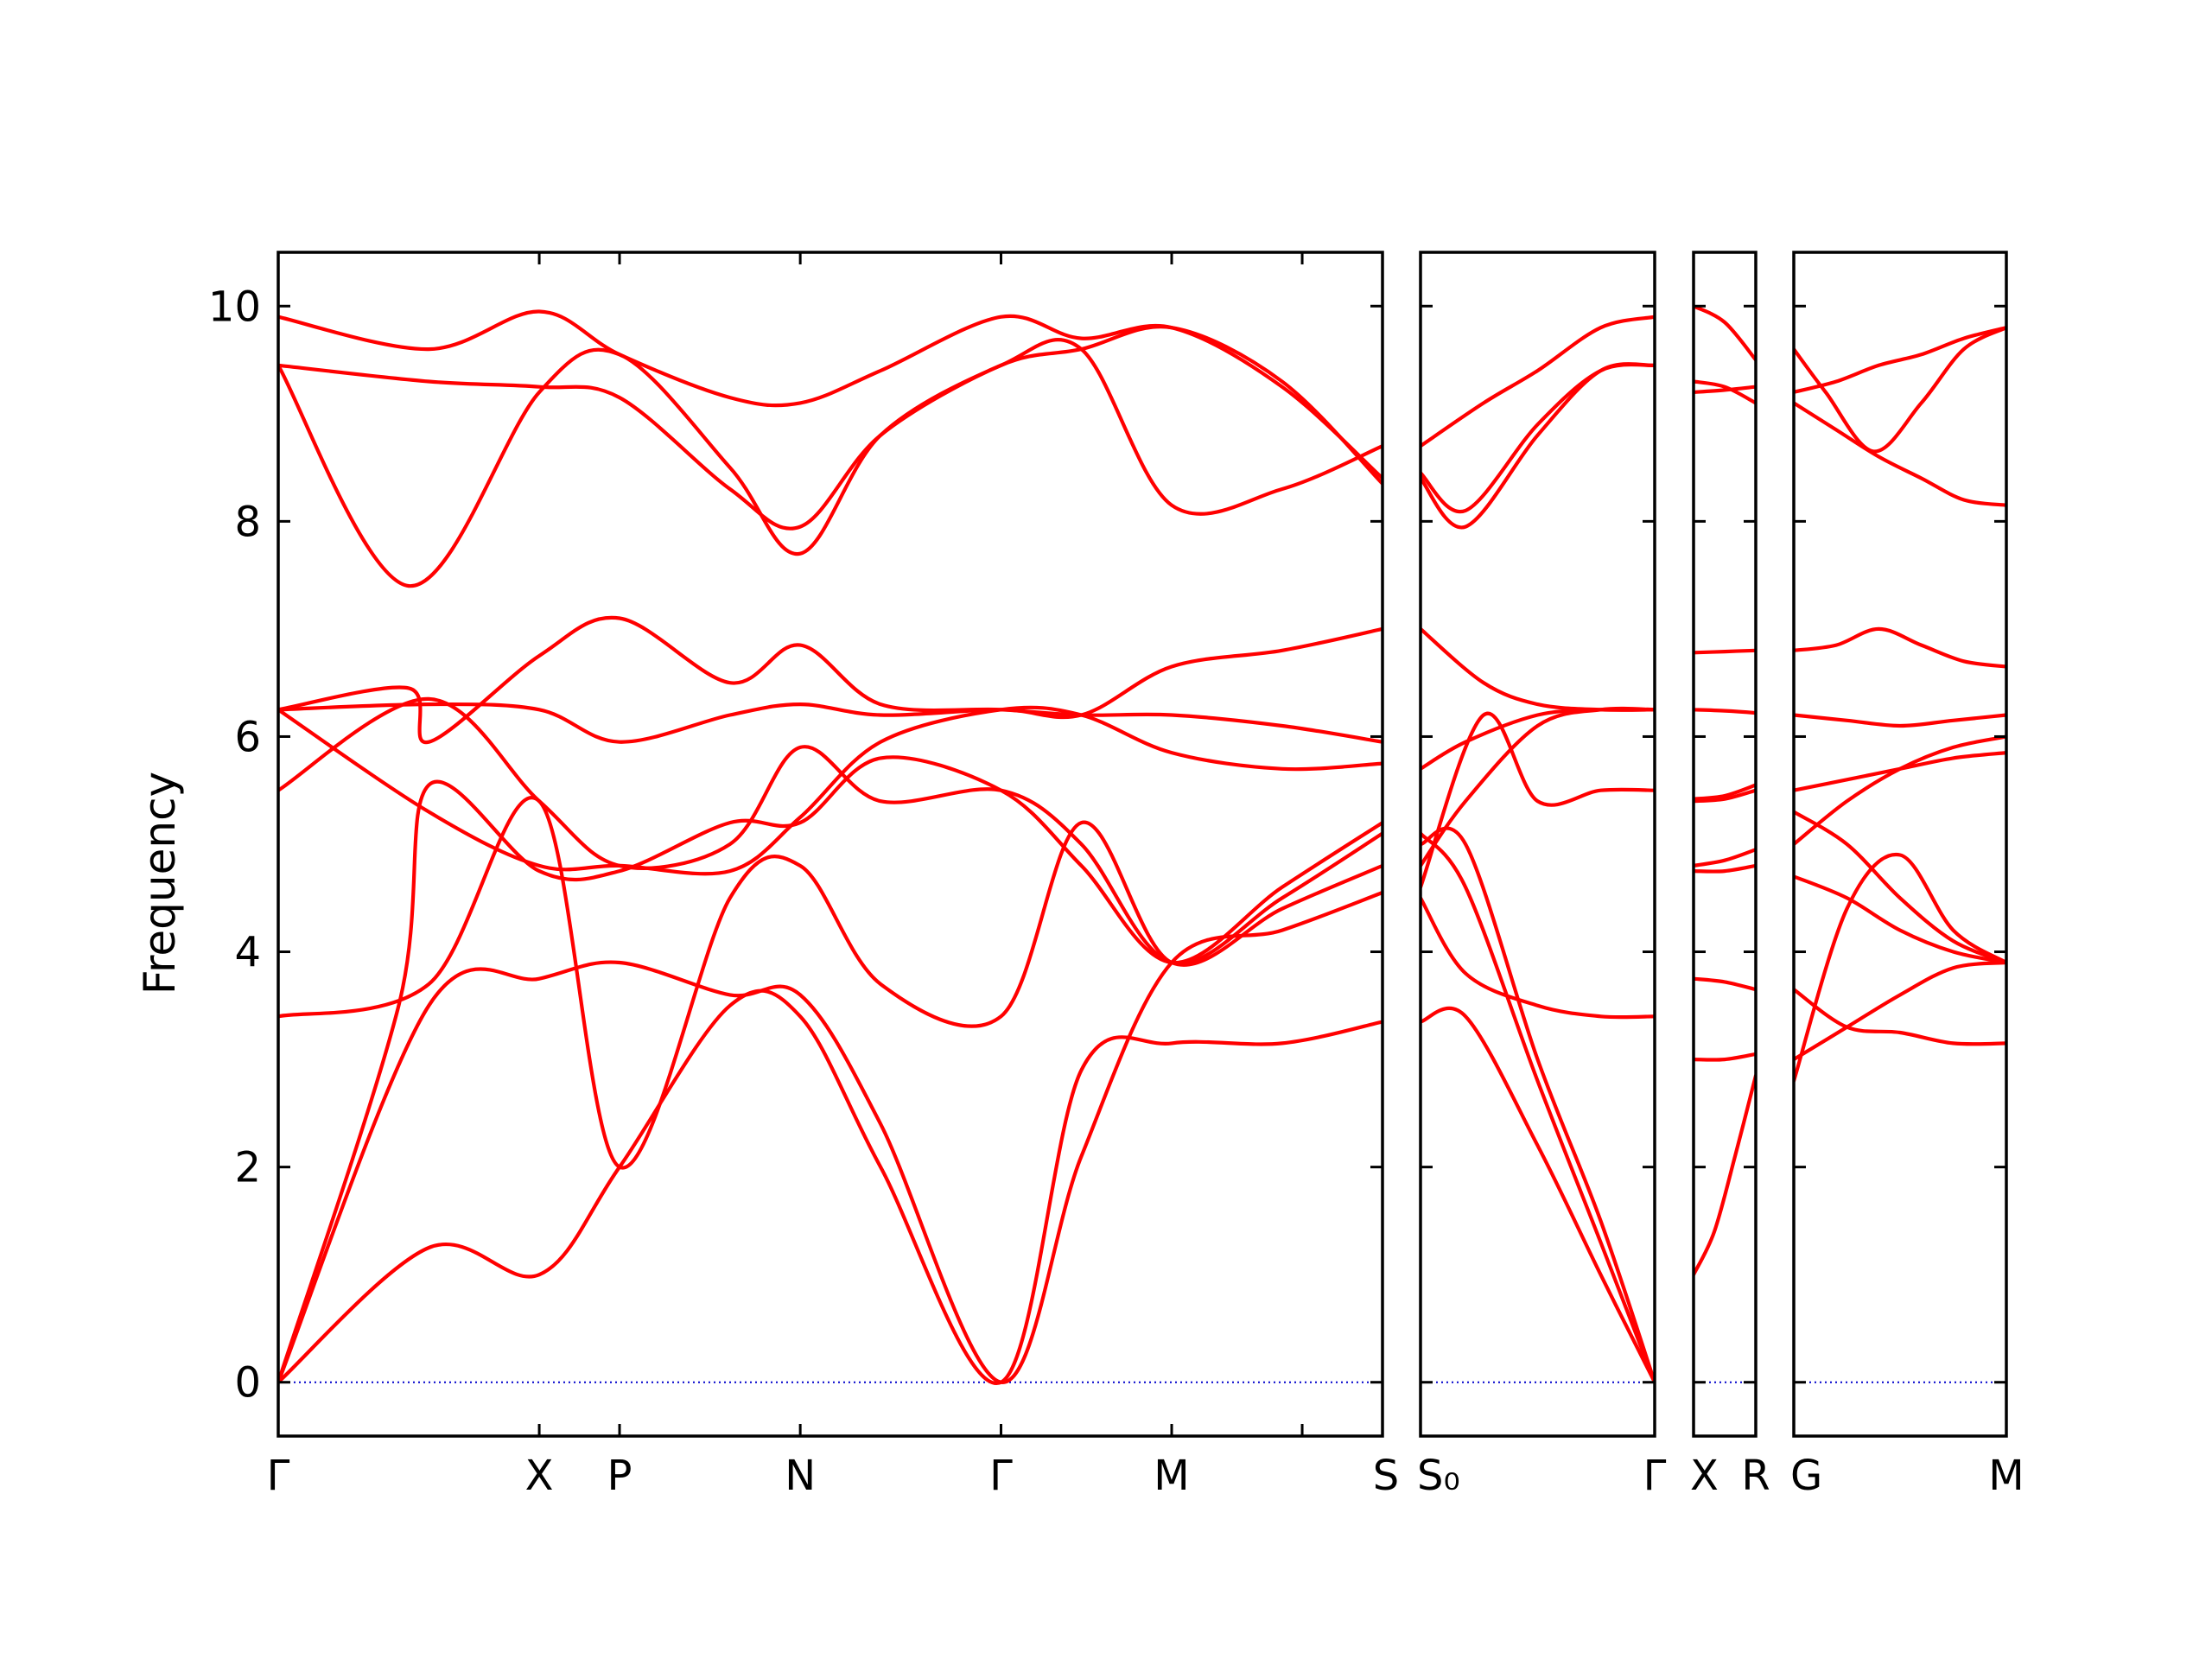 The width and height of the screenshot is (2212, 1659). What do you see at coordinates (1438, 1476) in the screenshot?
I see `x-tick-label: S₀` at bounding box center [1438, 1476].